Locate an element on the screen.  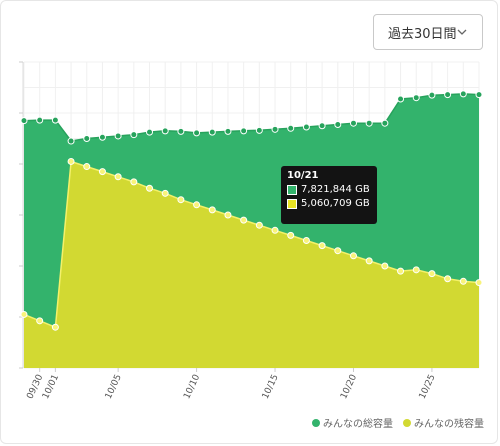
chart-tooltip: 10/21 7,821,844 GB 5,060,709 GB is located at coordinates (329, 195).